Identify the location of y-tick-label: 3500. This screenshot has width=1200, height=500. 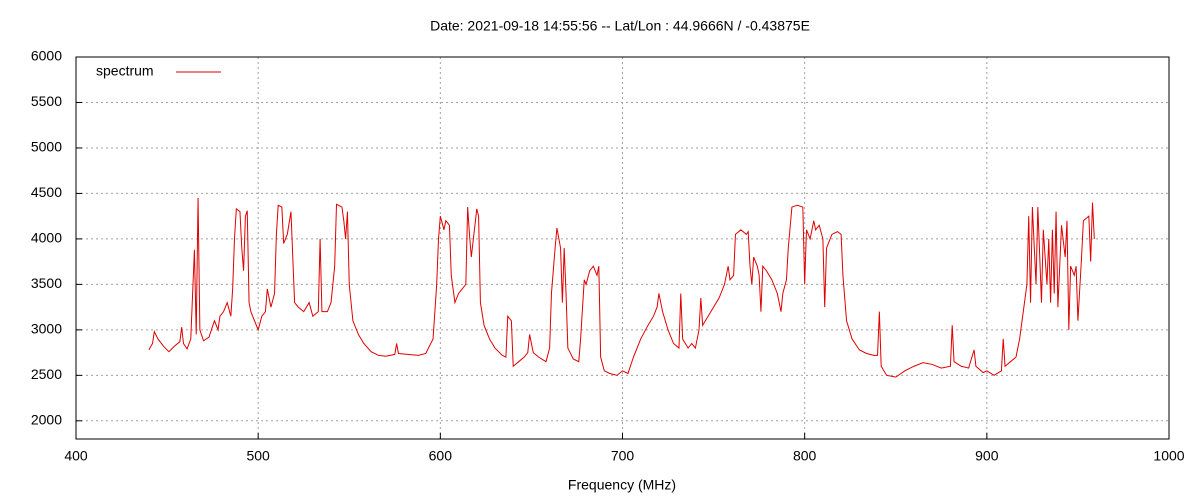
(46, 283).